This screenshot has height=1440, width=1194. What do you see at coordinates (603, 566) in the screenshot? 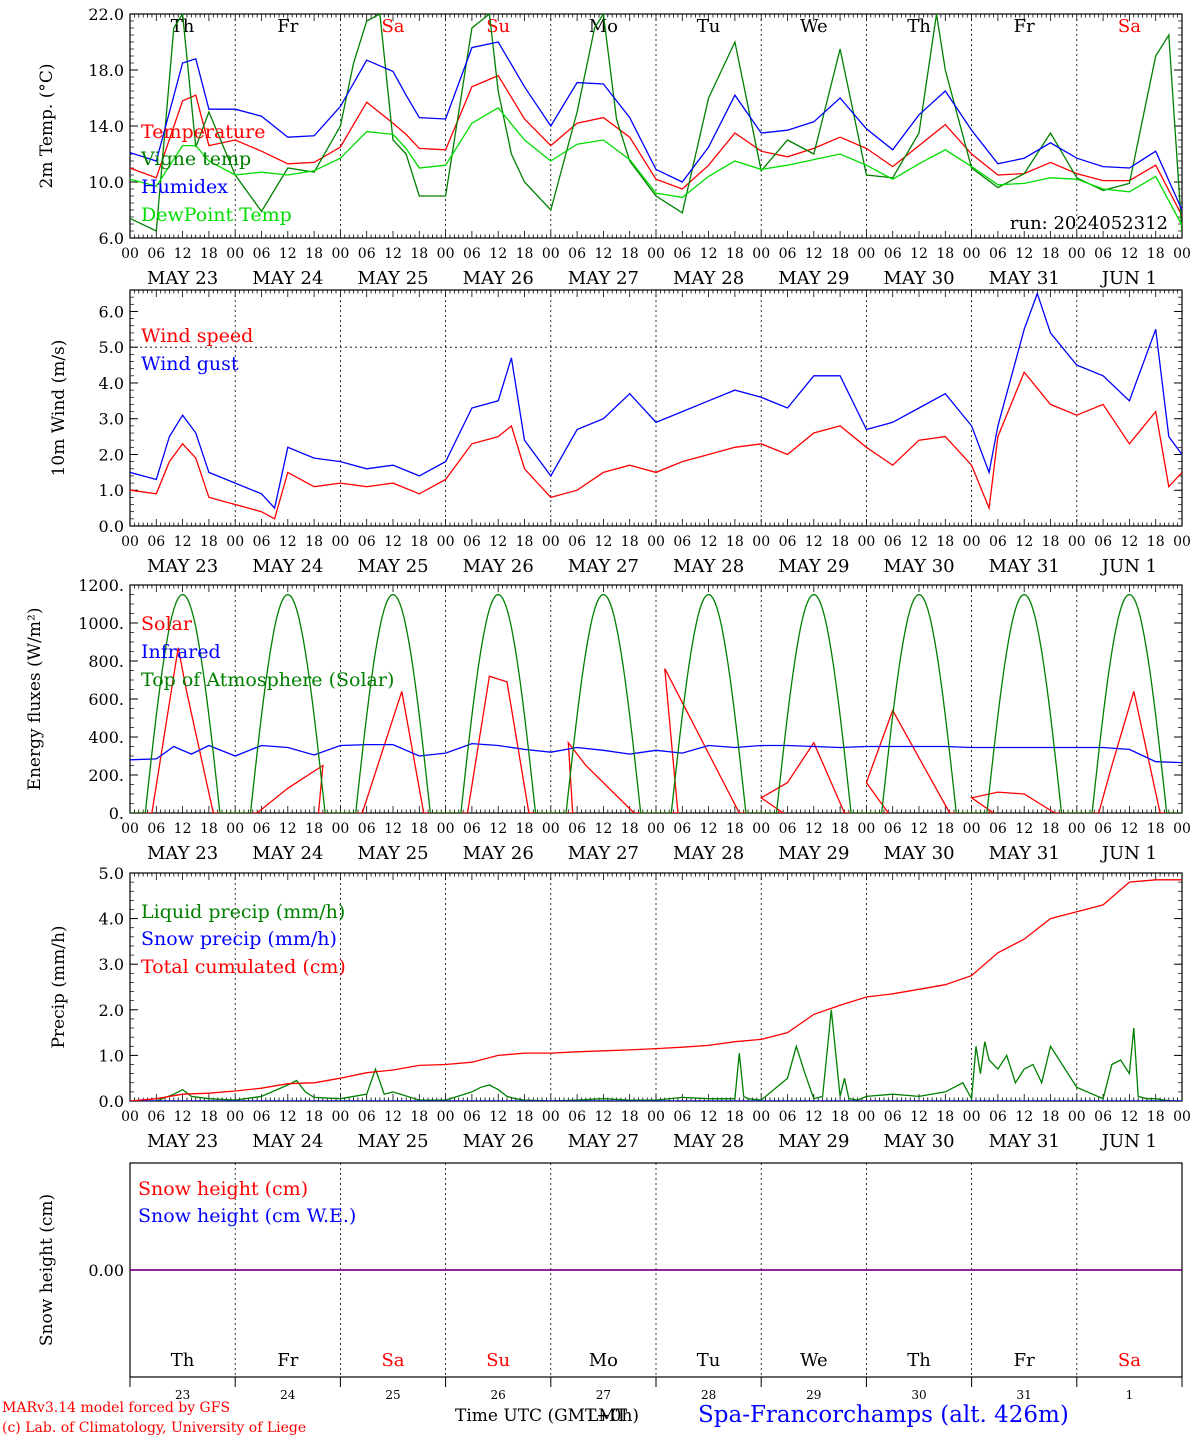
I see `x-date-label: MAY 27` at bounding box center [603, 566].